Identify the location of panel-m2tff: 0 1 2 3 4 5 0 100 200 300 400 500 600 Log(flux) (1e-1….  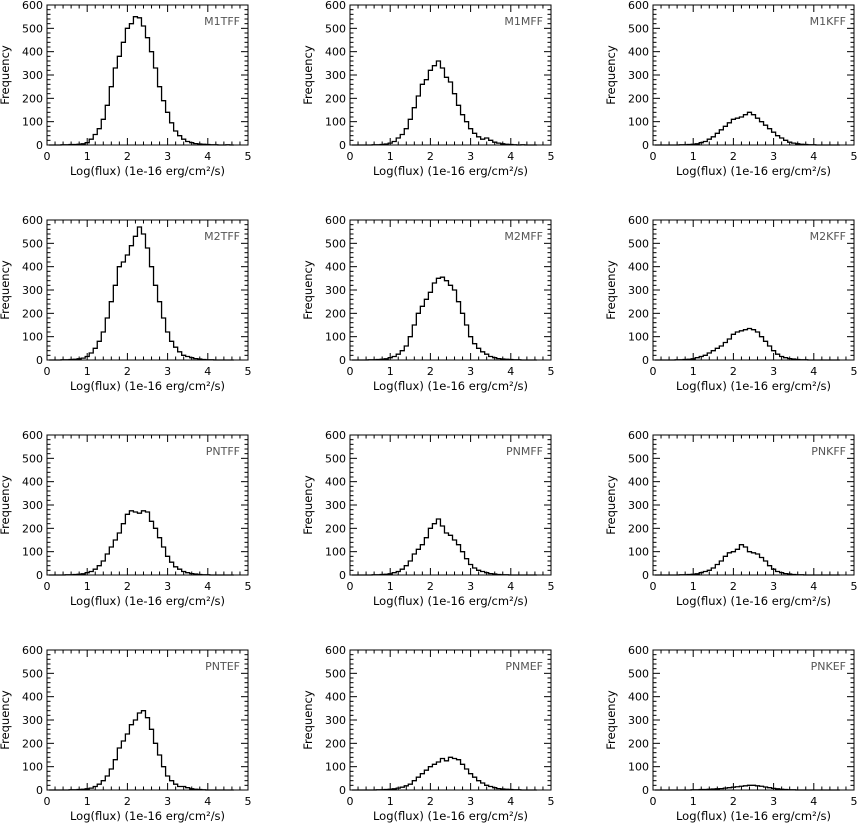
(126, 303).